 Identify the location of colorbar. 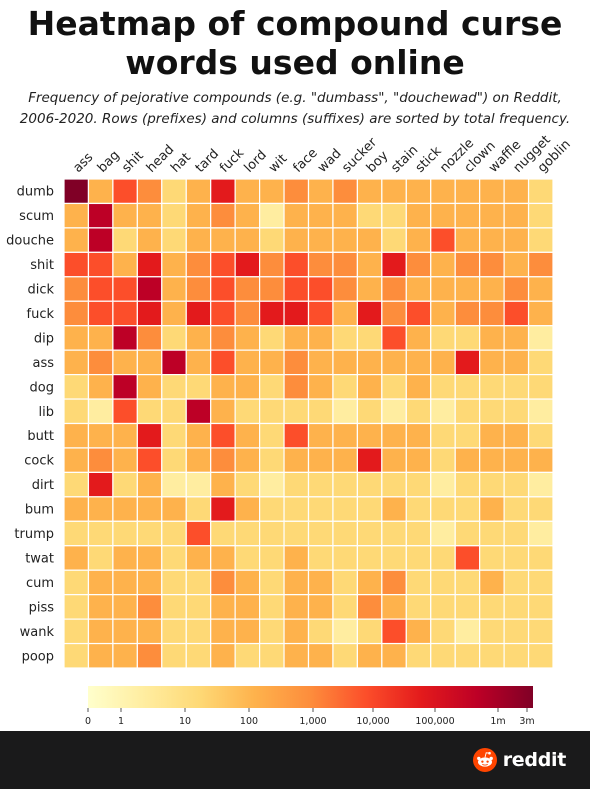
(310, 697).